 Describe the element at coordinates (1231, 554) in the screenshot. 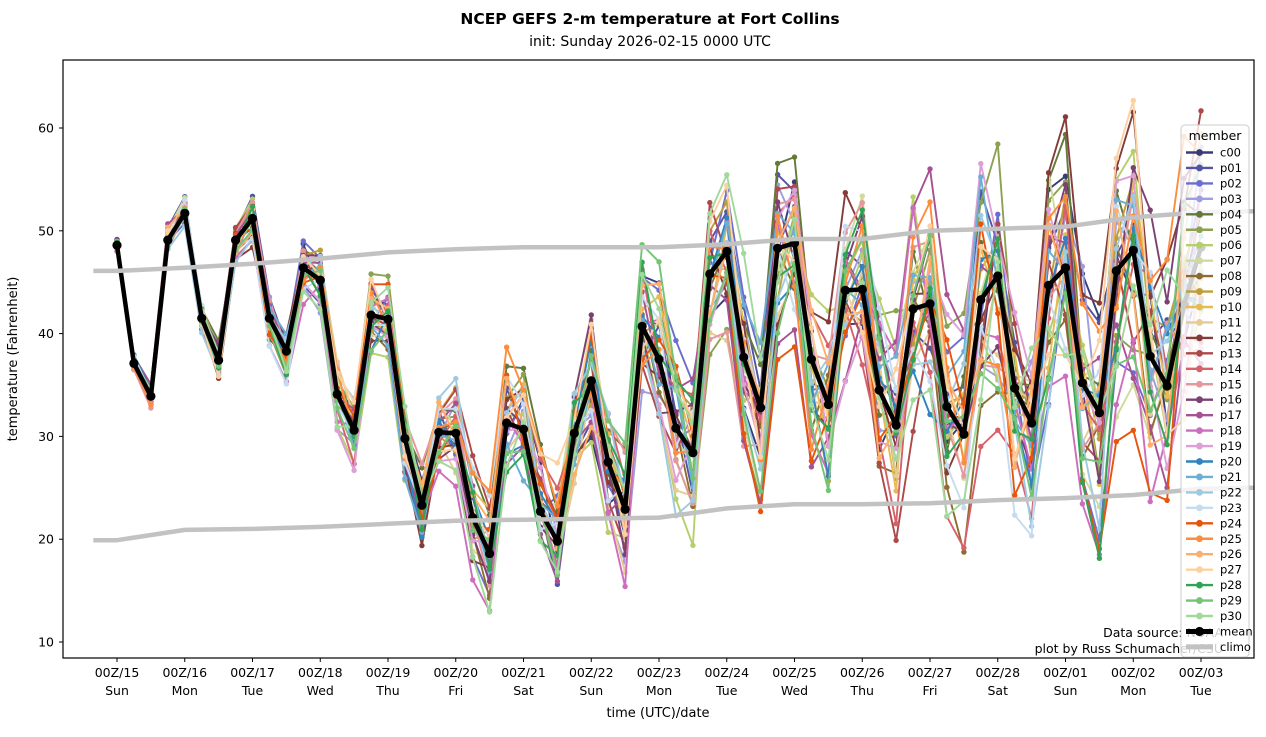

I see `legend-label-p26: p26` at that location.